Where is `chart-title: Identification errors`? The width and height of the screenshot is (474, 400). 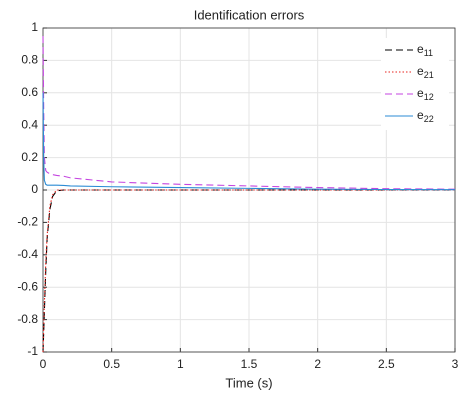
chart-title: Identification errors is located at coordinates (249, 14).